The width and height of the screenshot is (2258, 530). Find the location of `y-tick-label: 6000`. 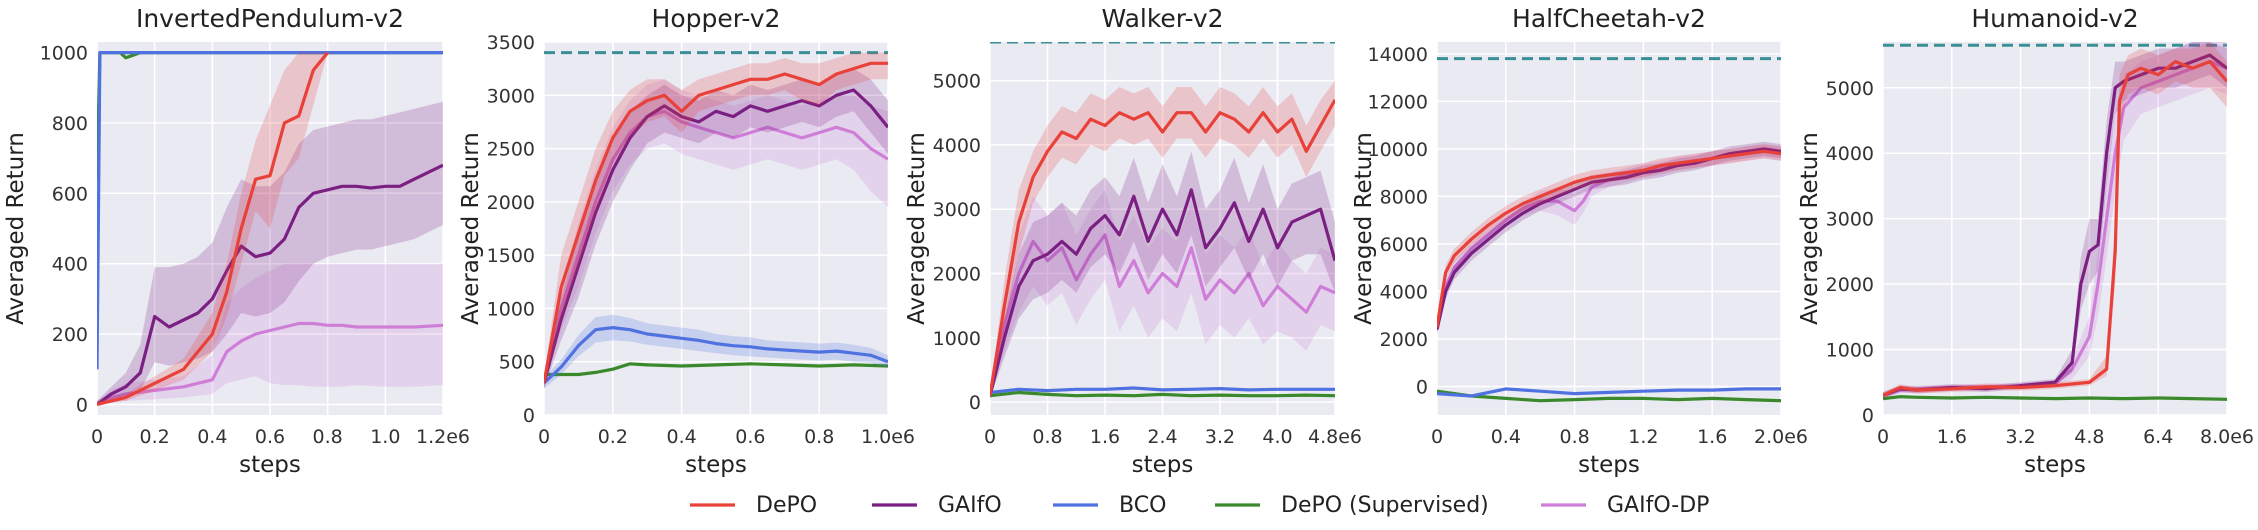

y-tick-label: 6000 is located at coordinates (1404, 245).